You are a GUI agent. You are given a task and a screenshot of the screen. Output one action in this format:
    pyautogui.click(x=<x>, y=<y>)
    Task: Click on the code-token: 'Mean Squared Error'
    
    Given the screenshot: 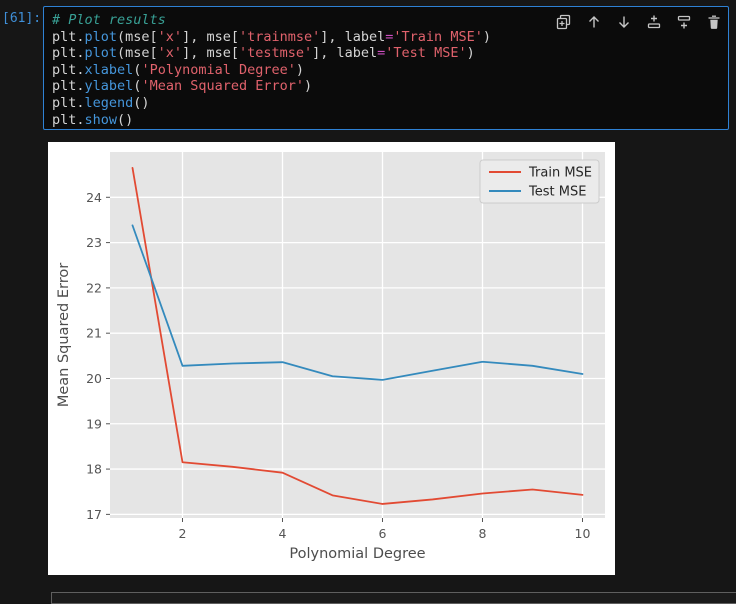 What is the action you would take?
    pyautogui.click(x=222, y=86)
    